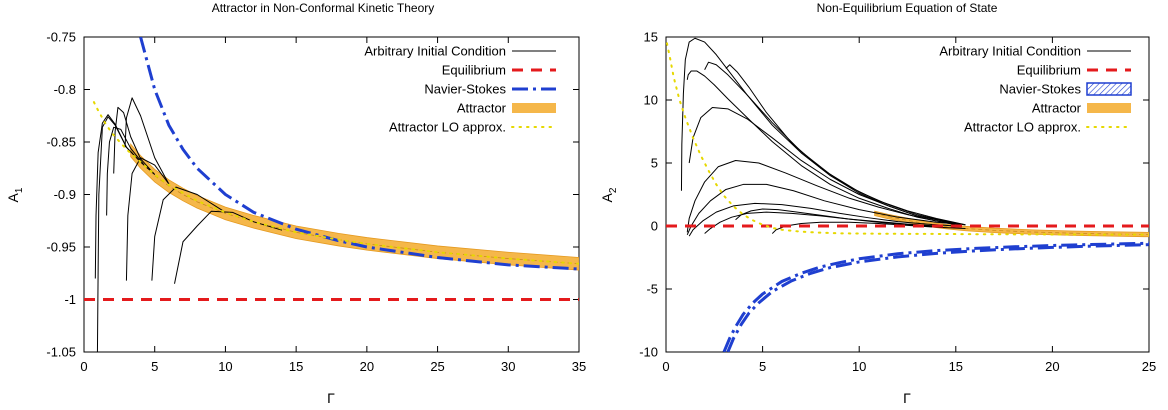  What do you see at coordinates (648, 352) in the screenshot?
I see `y-tick-label: -10` at bounding box center [648, 352].